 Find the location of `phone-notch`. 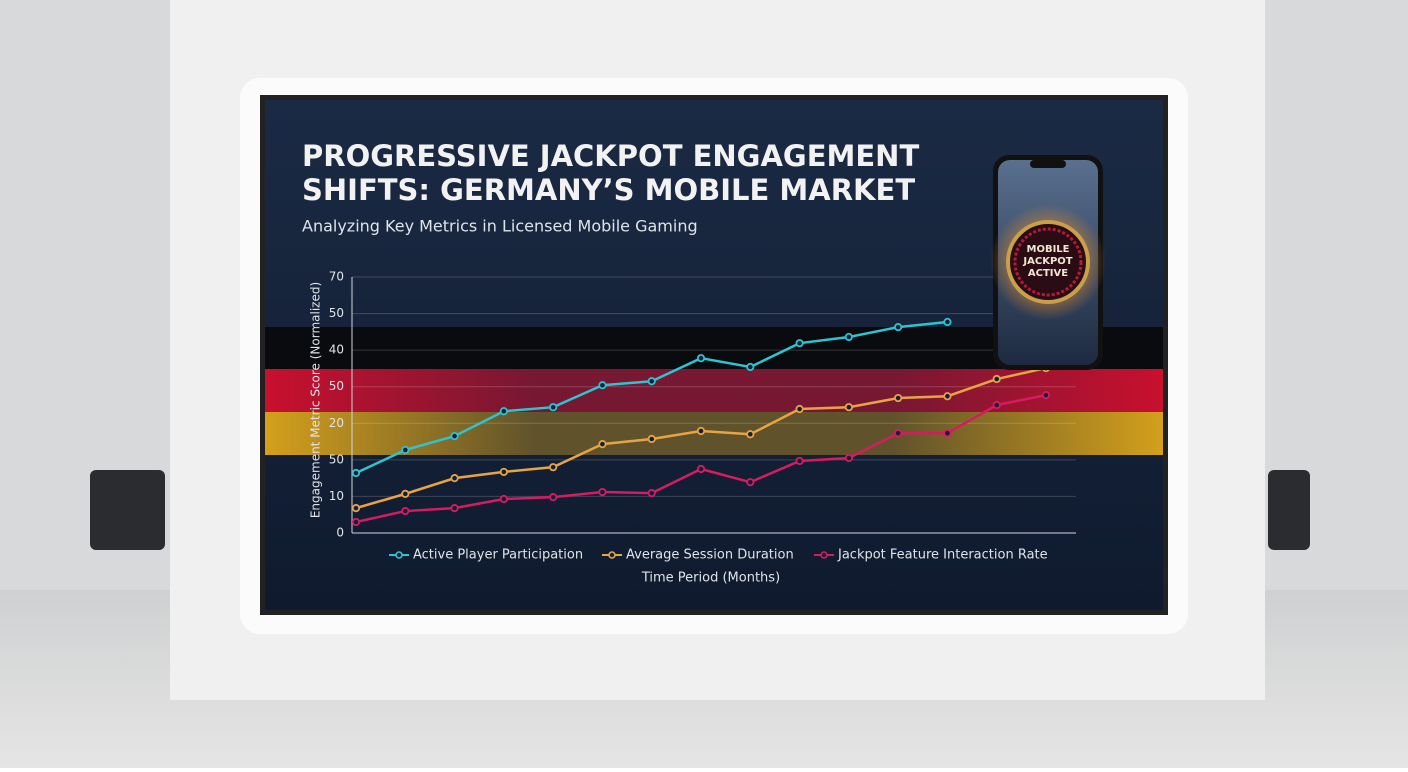

phone-notch is located at coordinates (1048, 164).